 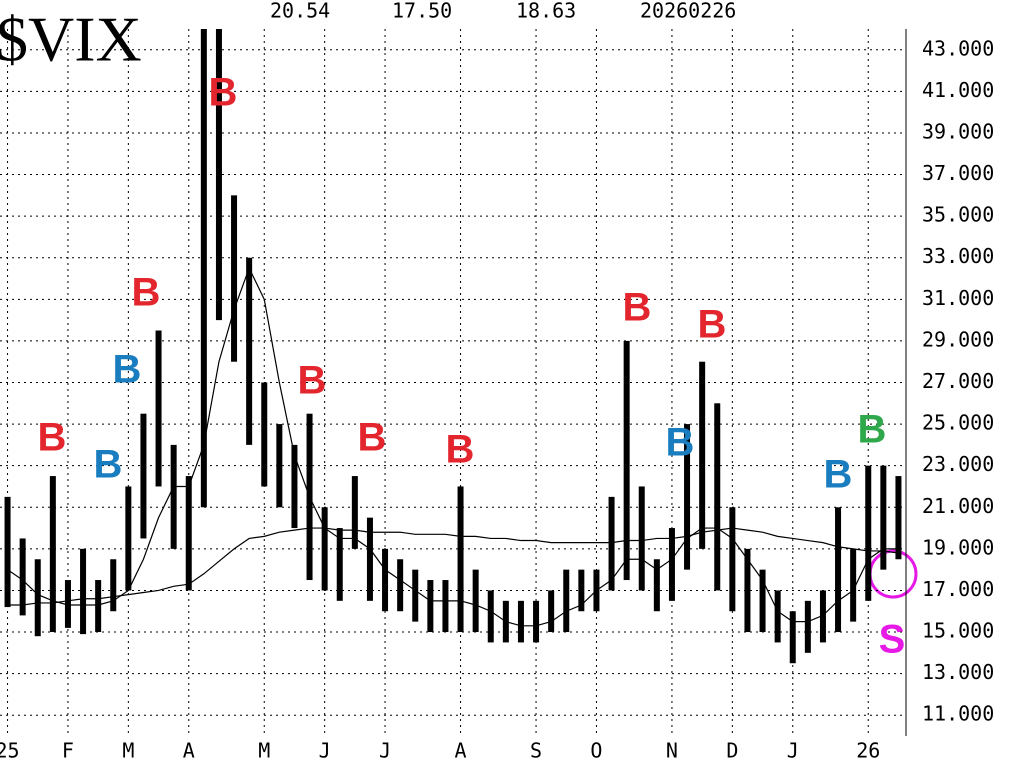 What do you see at coordinates (596, 751) in the screenshot?
I see `x-tick-label: O` at bounding box center [596, 751].